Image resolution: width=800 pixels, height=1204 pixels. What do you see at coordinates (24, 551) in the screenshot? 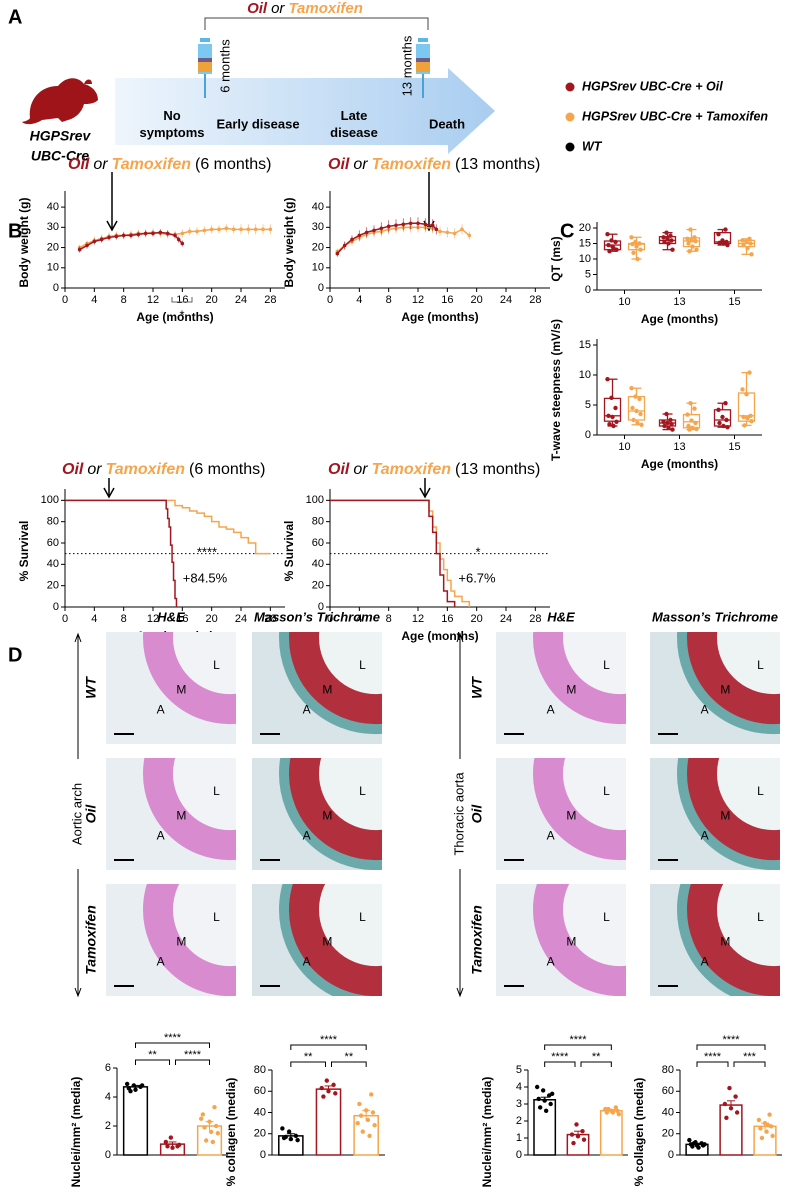
I see `y-axis-label: % Survival` at bounding box center [24, 551].